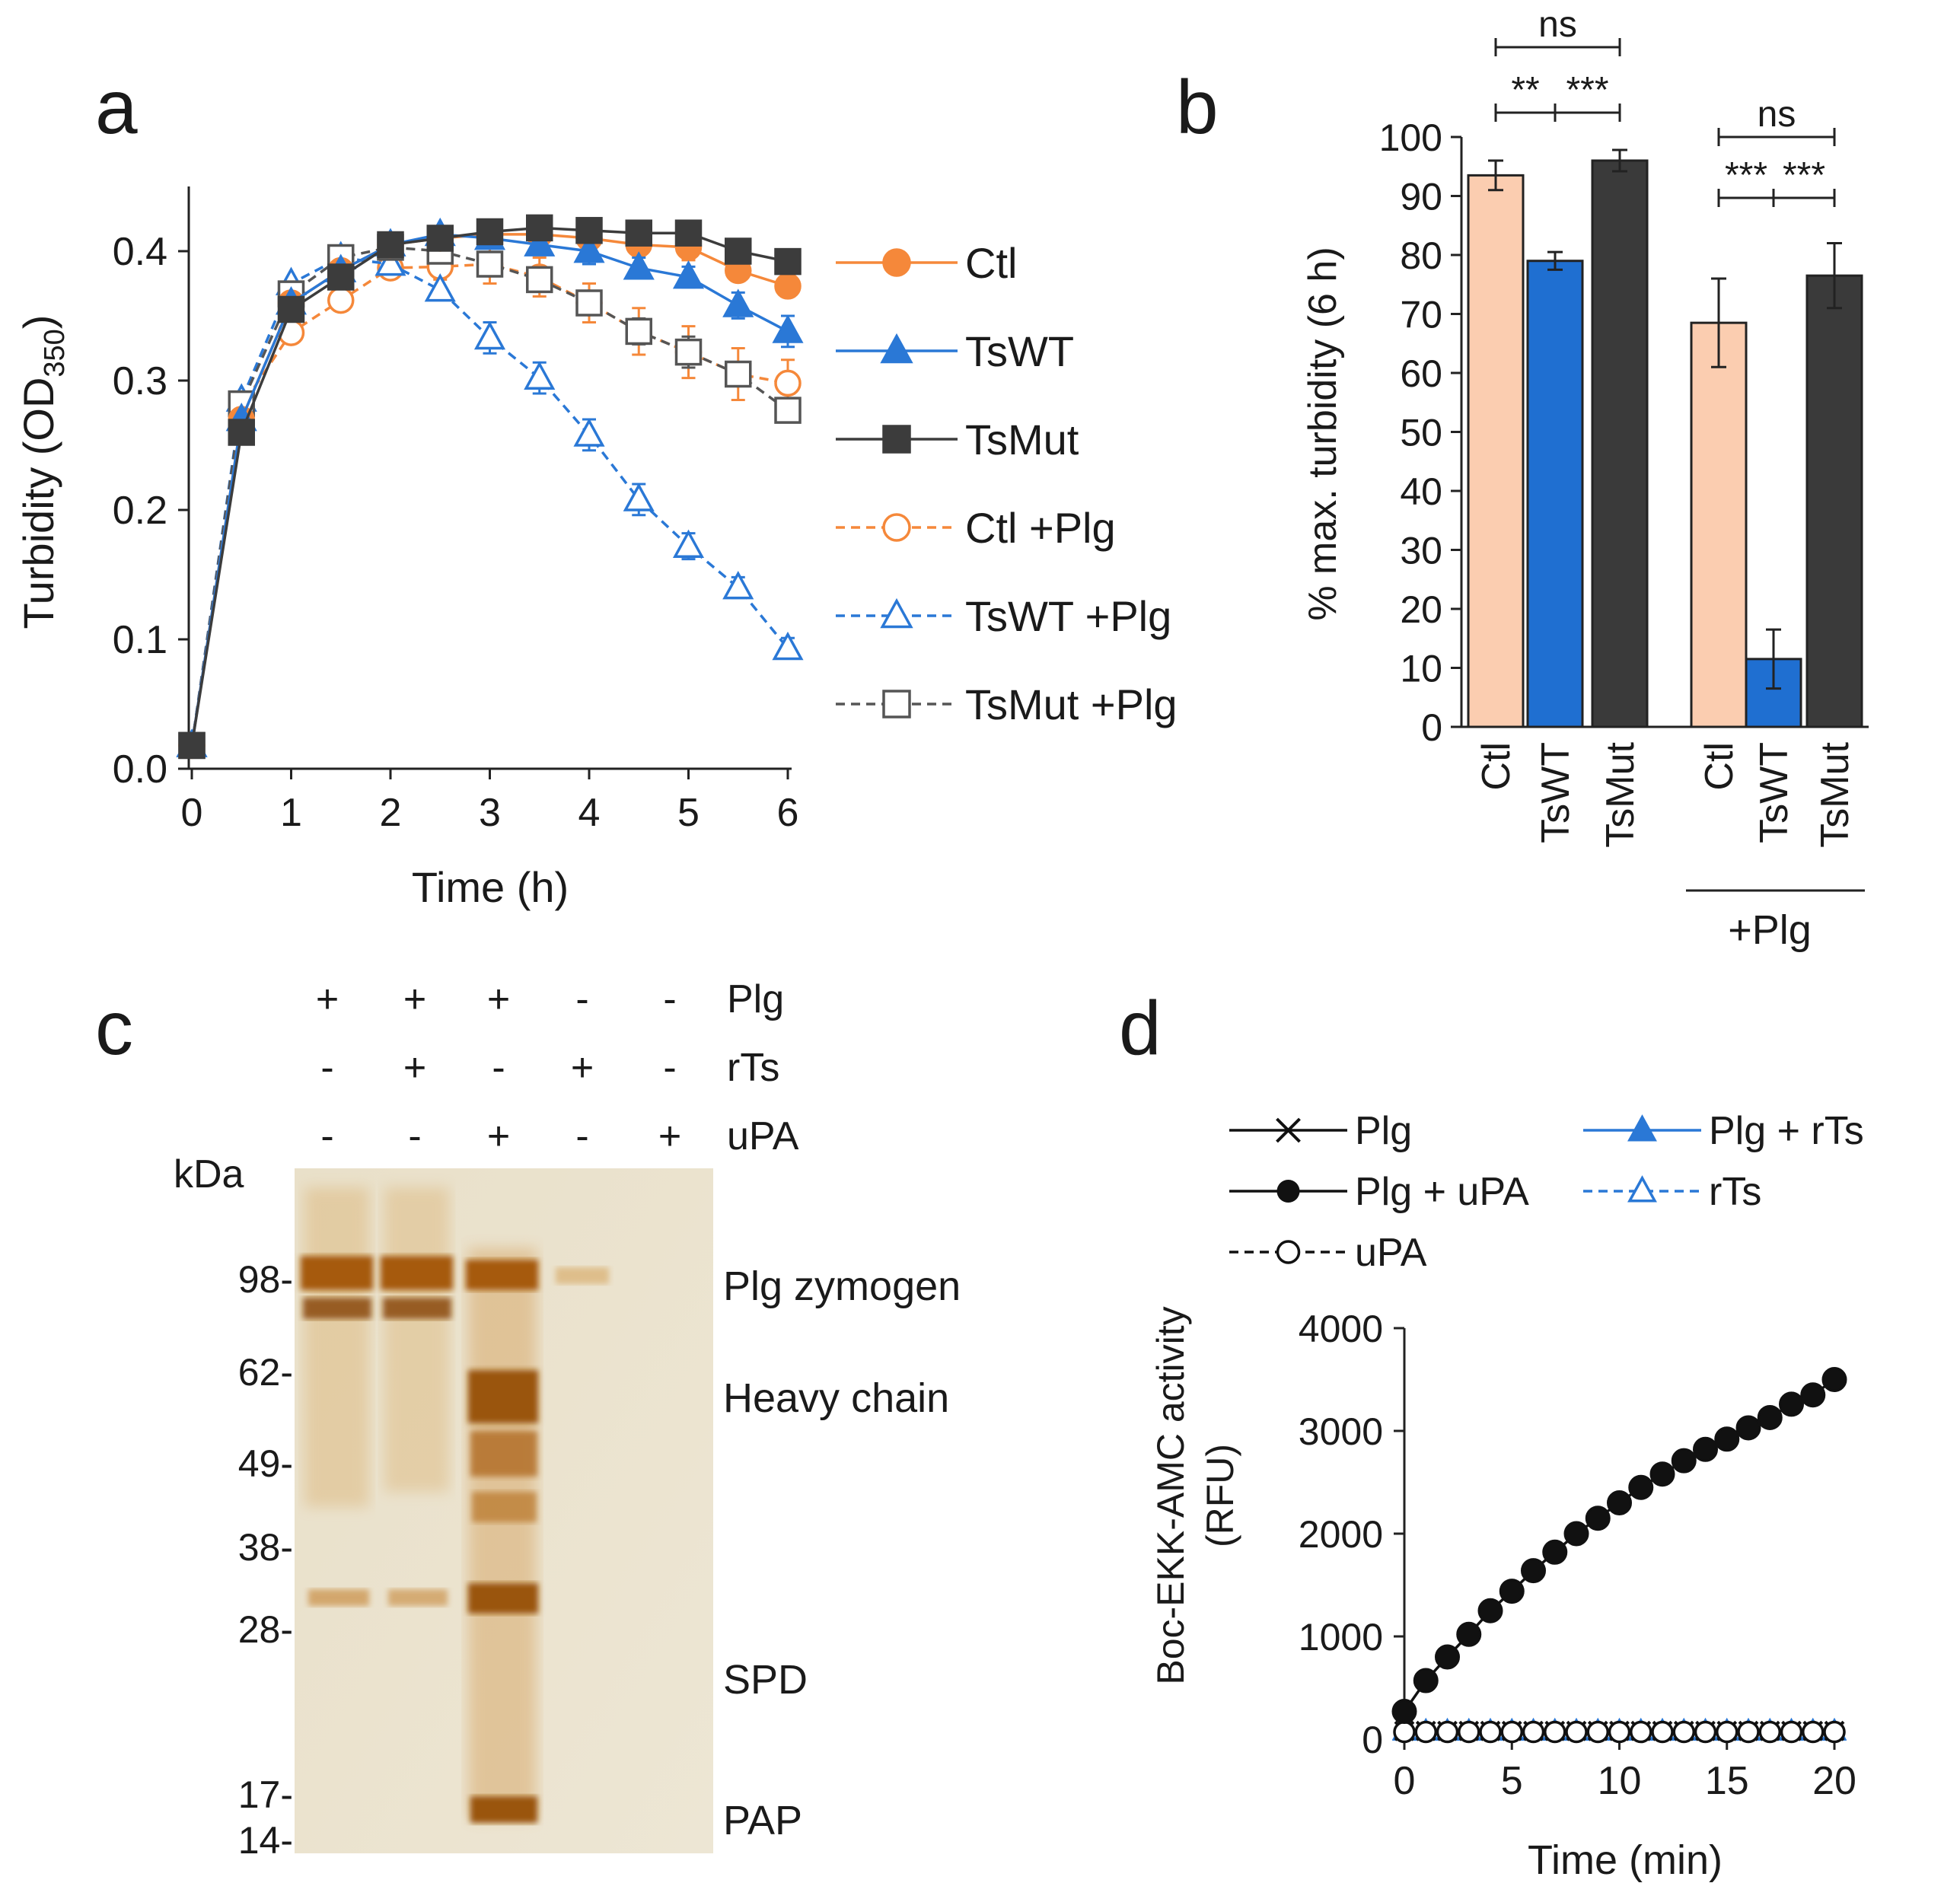 Image resolution: width=1960 pixels, height=1899 pixels. Describe the element at coordinates (1672, 1192) in the screenshot. I see `d-legend-item: rTs` at that location.